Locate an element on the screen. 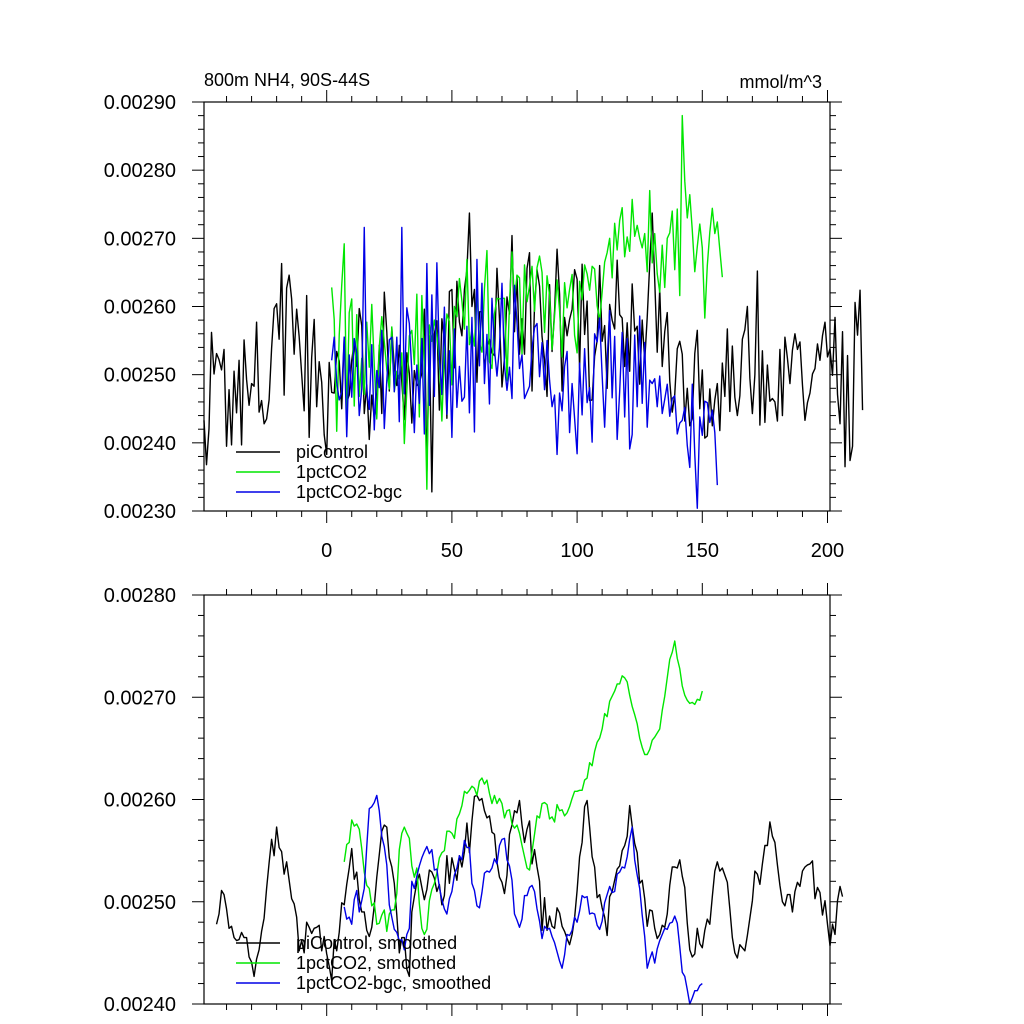  bot-legend-label-2: 1pctCO2-bgc, smoothed is located at coordinates (393, 983).